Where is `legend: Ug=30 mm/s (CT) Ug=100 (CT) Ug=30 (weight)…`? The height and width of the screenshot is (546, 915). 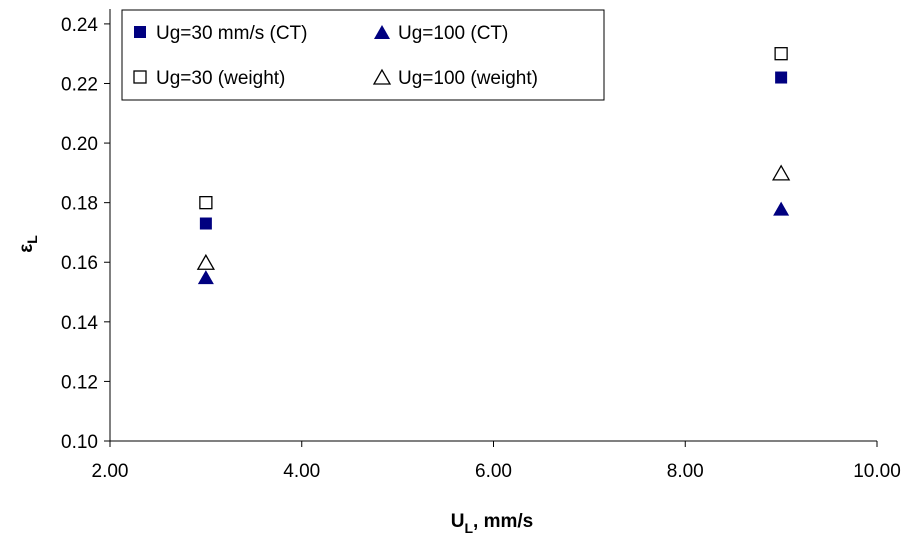
legend: Ug=30 mm/s (CT) Ug=100 (CT) Ug=30 (weight)… is located at coordinates (363, 55).